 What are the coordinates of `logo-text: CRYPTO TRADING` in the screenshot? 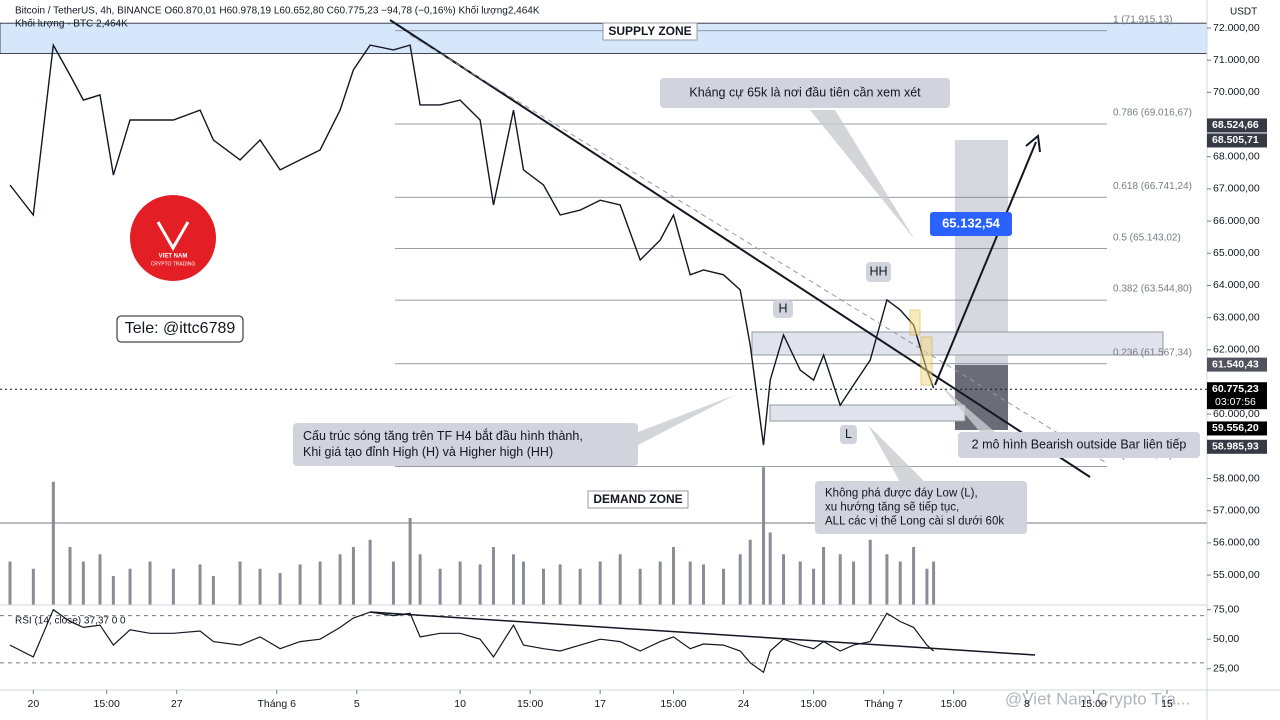 It's located at (173, 264).